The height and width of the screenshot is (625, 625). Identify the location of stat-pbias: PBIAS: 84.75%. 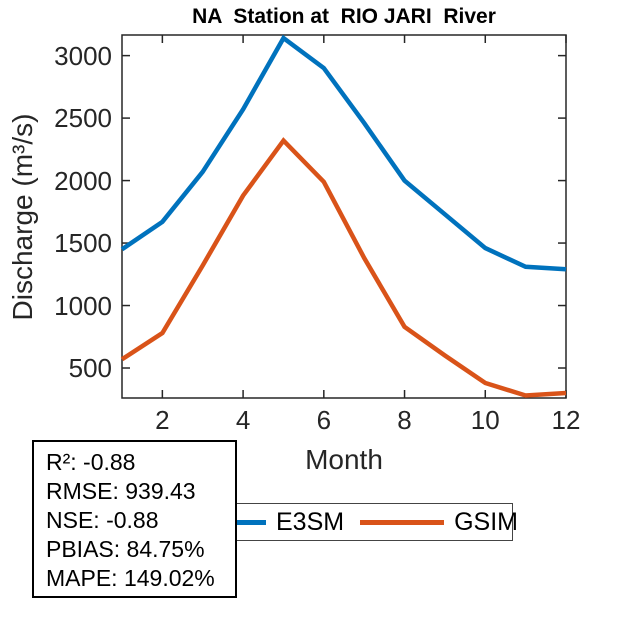
(125, 549).